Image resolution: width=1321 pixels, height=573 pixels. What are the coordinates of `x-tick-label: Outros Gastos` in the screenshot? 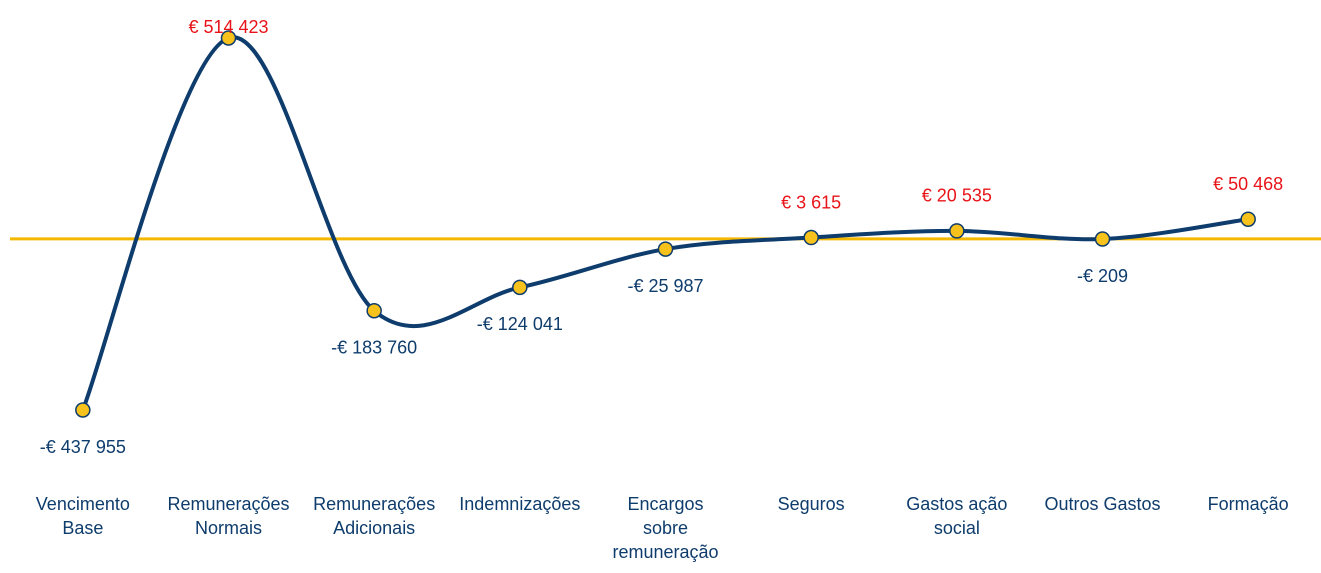 It's located at (1102, 504).